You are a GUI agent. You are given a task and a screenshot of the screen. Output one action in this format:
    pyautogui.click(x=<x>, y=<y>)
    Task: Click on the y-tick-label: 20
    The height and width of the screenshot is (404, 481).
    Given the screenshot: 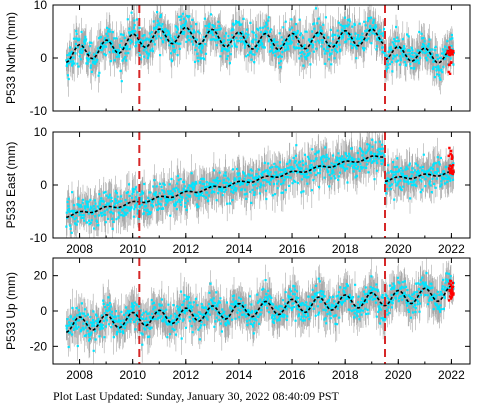 What is the action you would take?
    pyautogui.click(x=41, y=276)
    